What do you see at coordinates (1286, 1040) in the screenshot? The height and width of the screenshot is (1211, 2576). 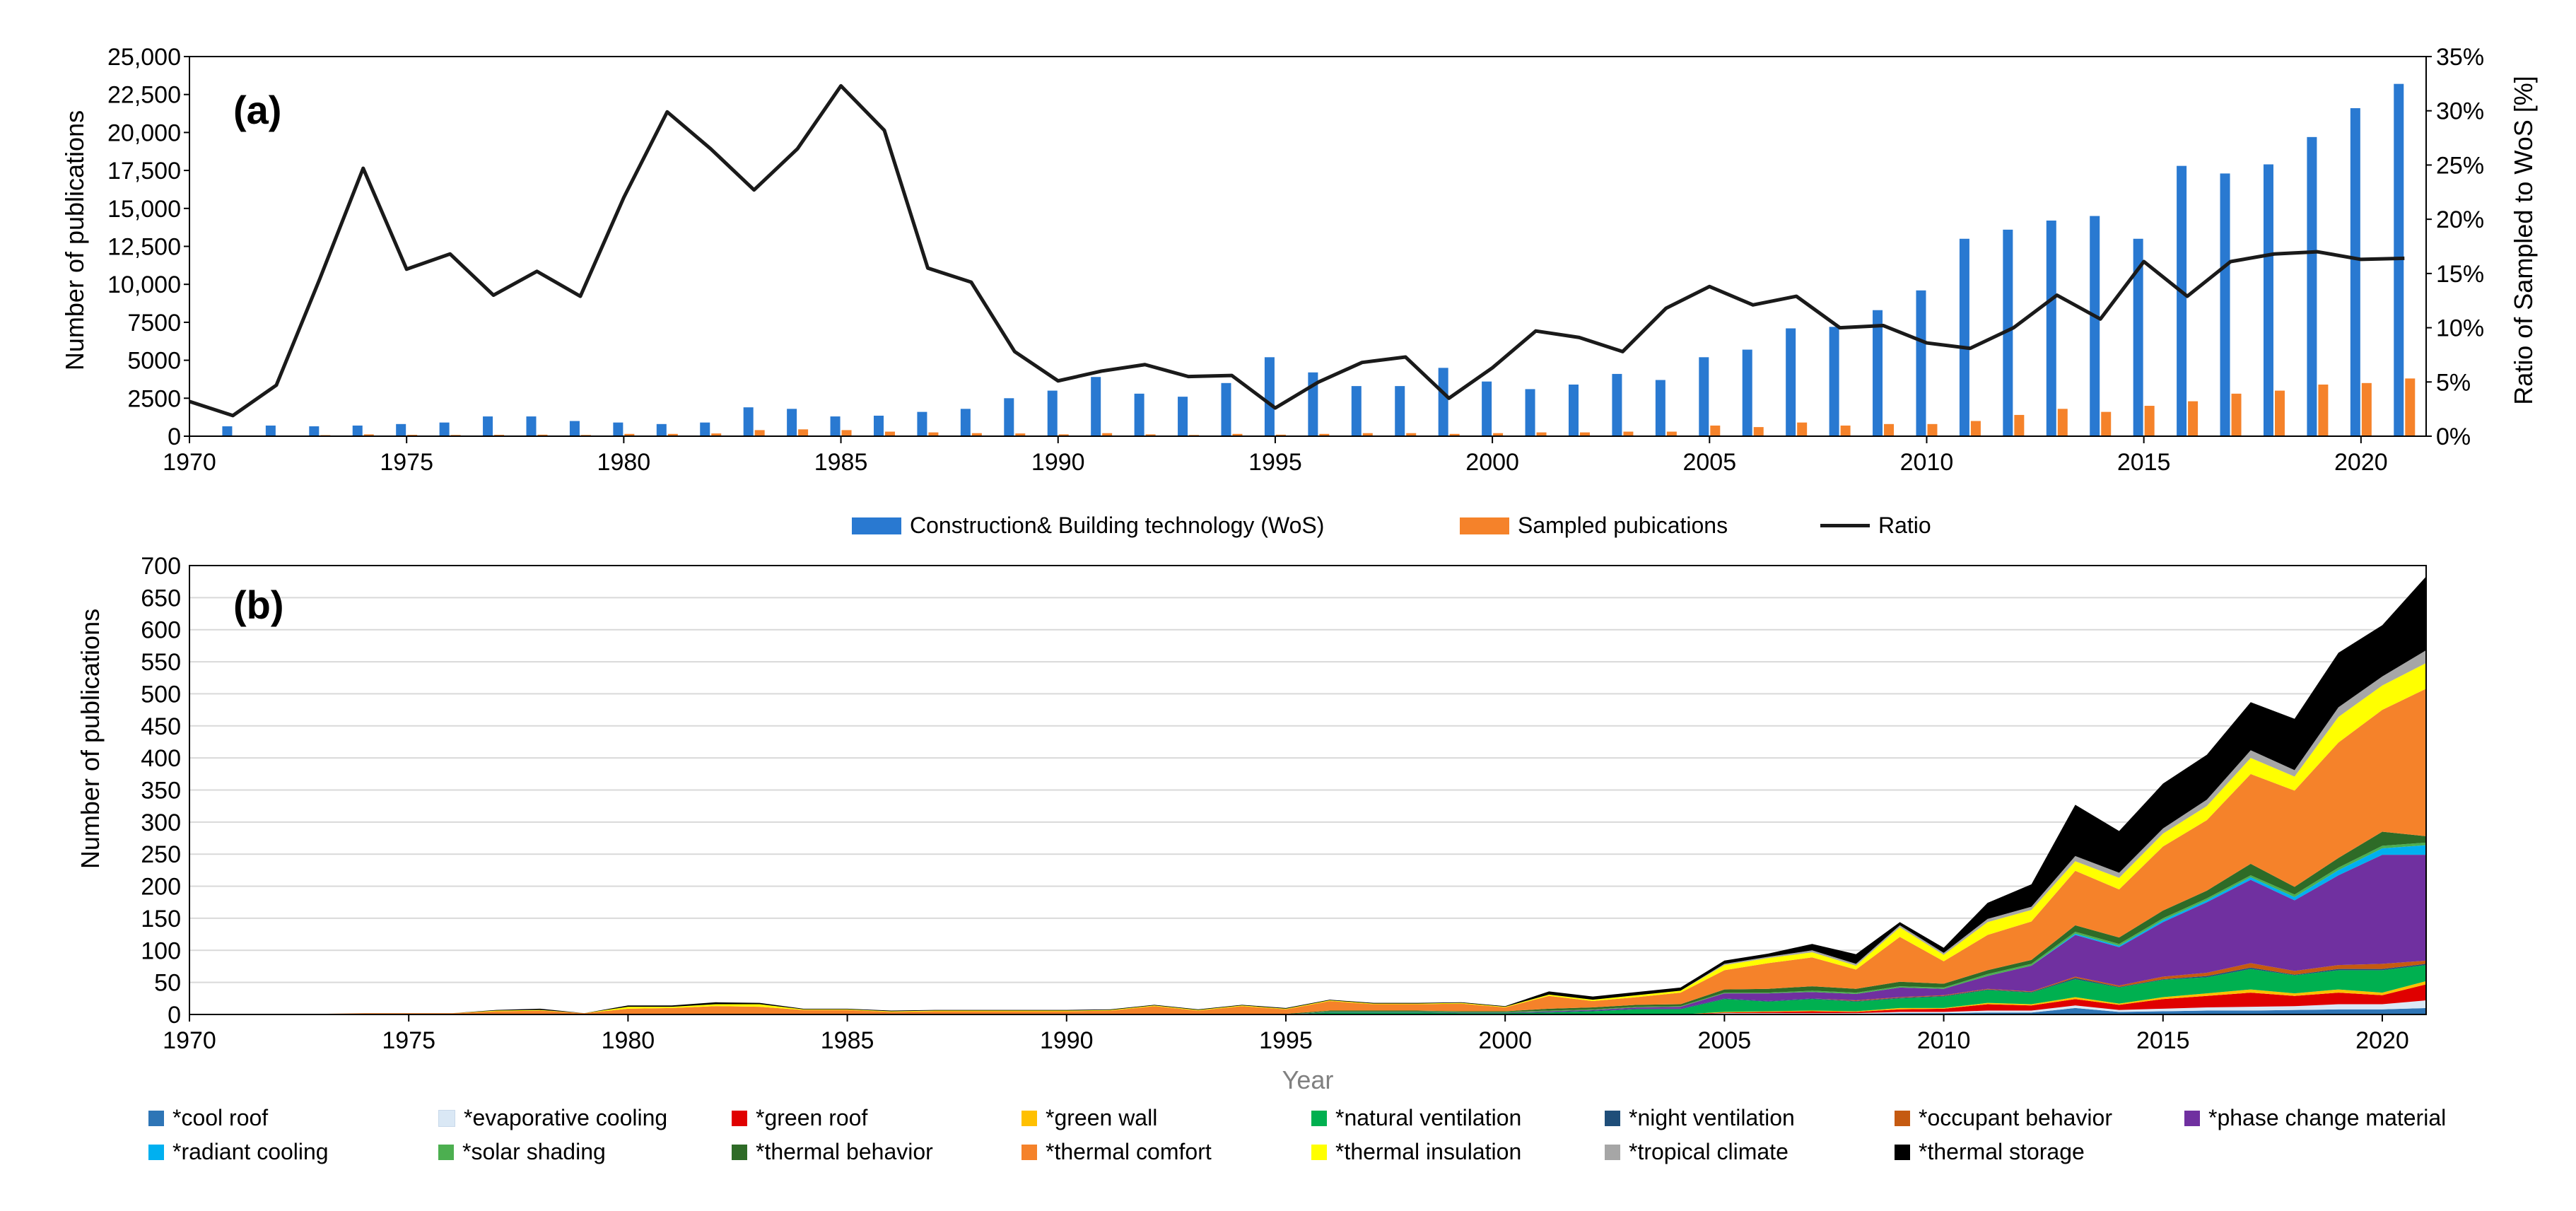 I see `b-x-tick-label: 1995` at bounding box center [1286, 1040].